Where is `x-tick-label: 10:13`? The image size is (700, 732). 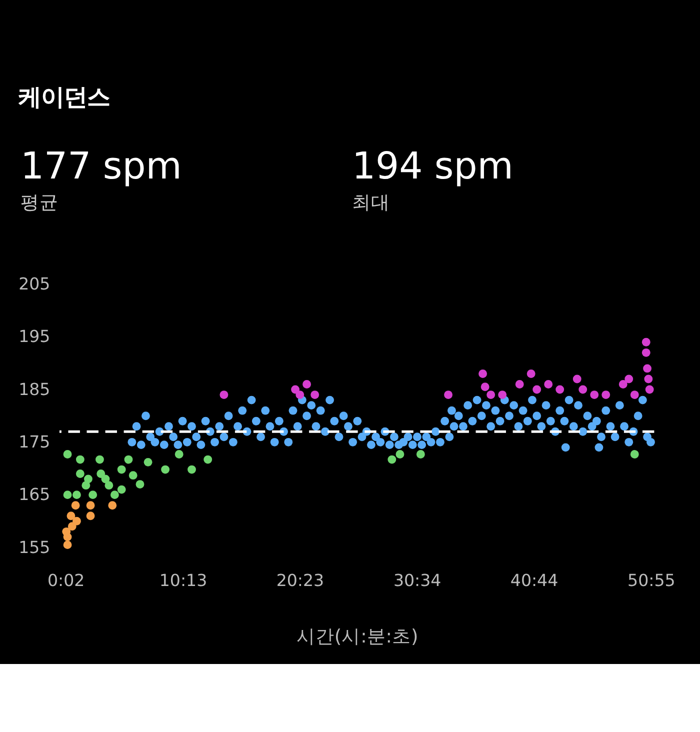
x-tick-label: 10:13 is located at coordinates (183, 580).